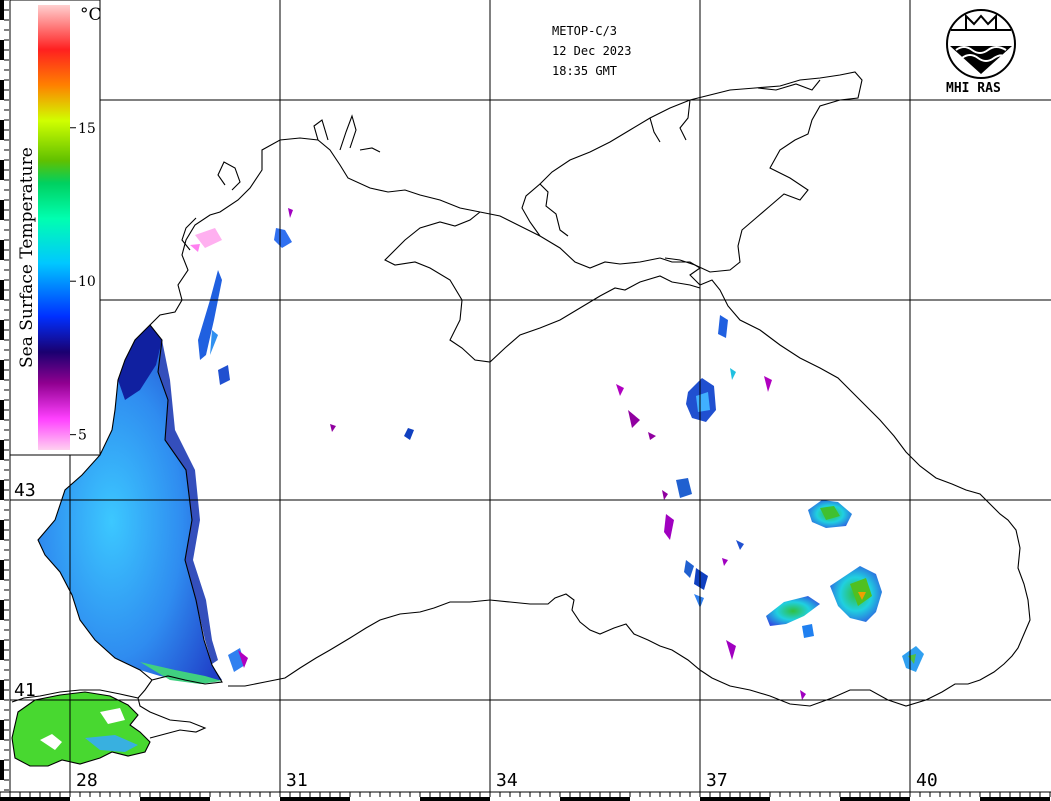 The image size is (1051, 801). I want to click on colorbar-unit: °C, so click(91, 15).